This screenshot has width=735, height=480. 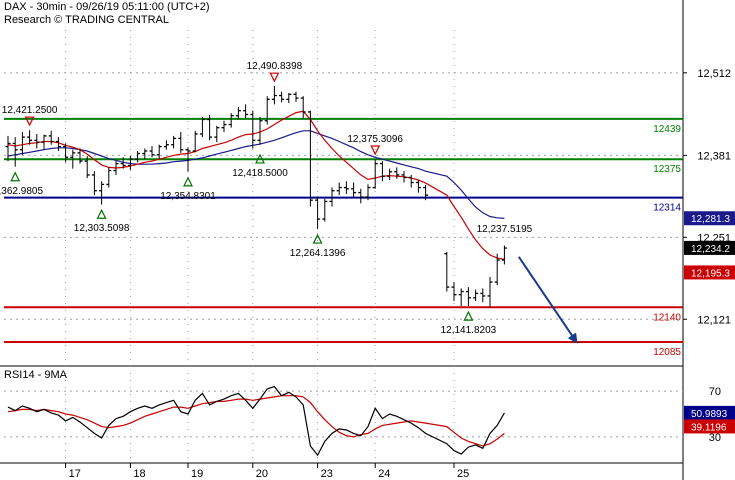 I want to click on time-tick-label: 18, so click(x=139, y=474).